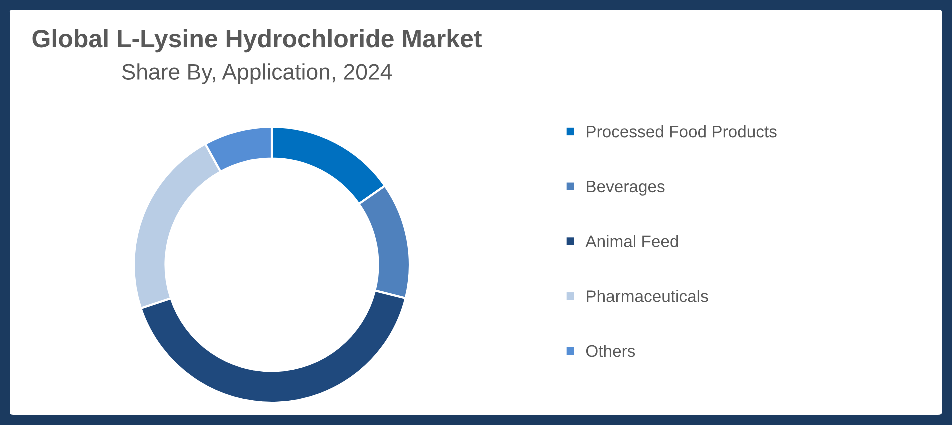 Image resolution: width=952 pixels, height=425 pixels. Describe the element at coordinates (647, 296) in the screenshot. I see `legend-label: Pharmaceuticals` at that location.